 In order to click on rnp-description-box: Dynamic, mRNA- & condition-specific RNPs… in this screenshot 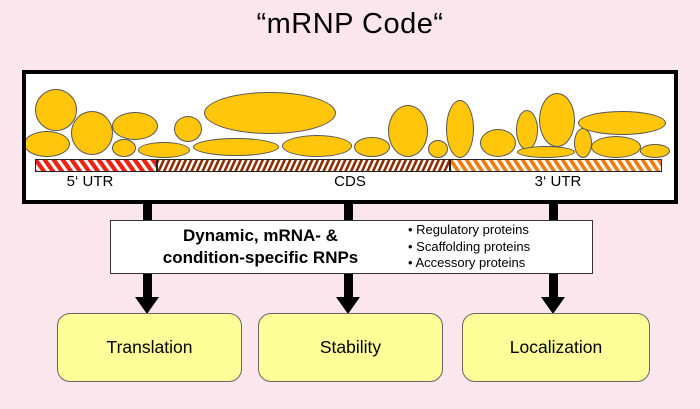, I will do `click(351, 247)`.